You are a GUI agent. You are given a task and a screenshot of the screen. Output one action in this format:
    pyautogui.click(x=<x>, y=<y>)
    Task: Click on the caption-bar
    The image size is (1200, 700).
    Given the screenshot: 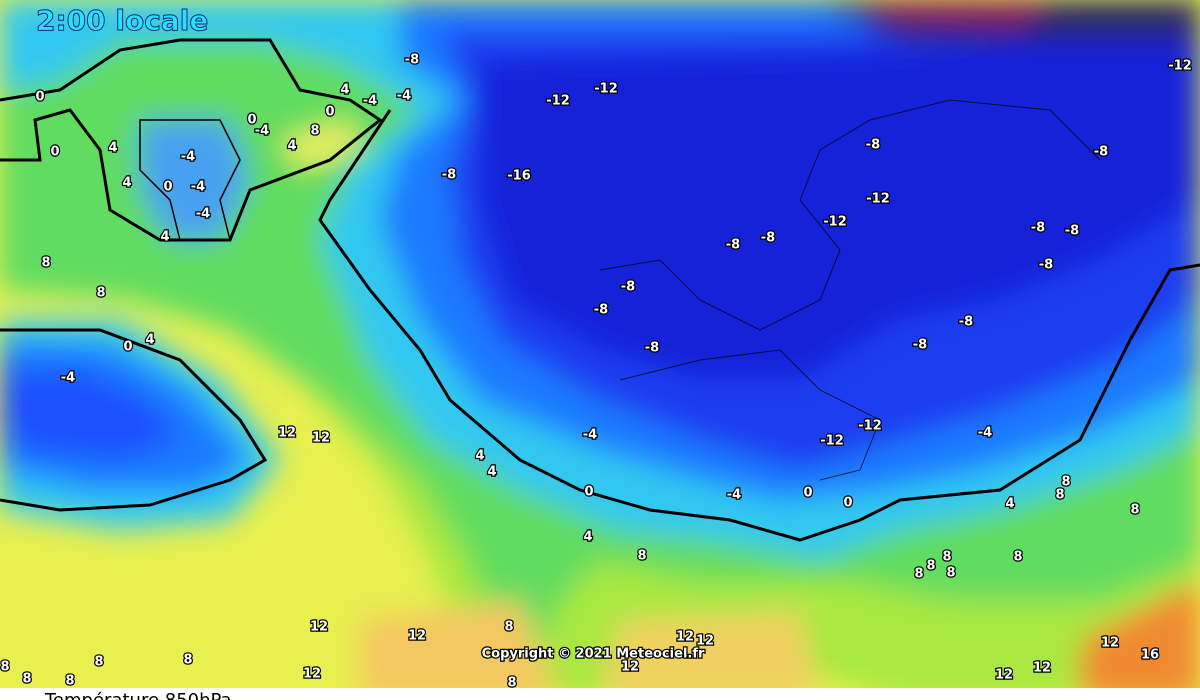 What is the action you would take?
    pyautogui.click(x=600, y=694)
    